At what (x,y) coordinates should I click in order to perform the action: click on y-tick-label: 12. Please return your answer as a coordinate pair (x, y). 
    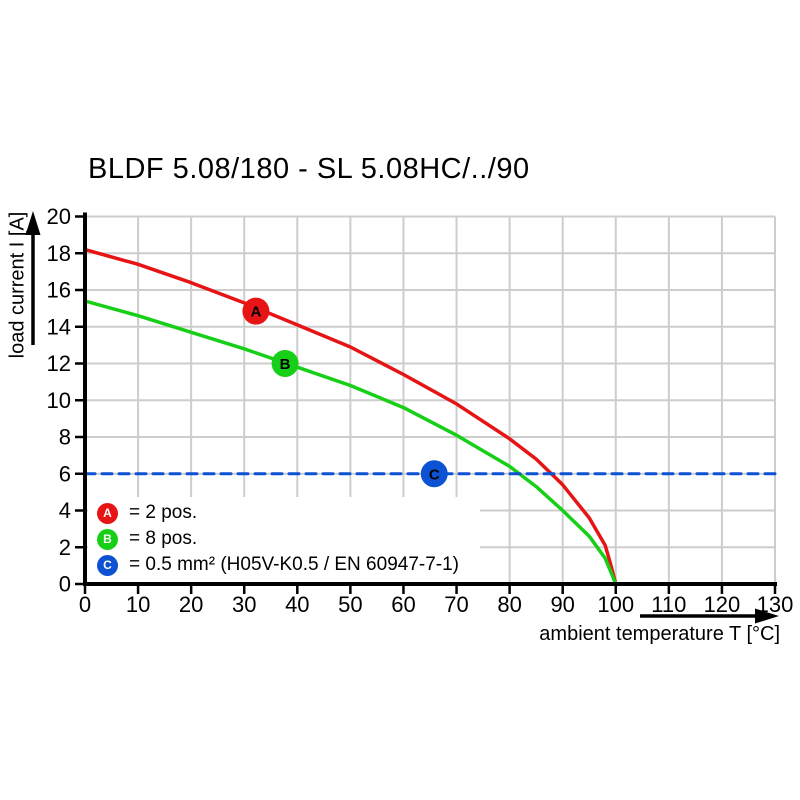
    Looking at the image, I should click on (59, 363).